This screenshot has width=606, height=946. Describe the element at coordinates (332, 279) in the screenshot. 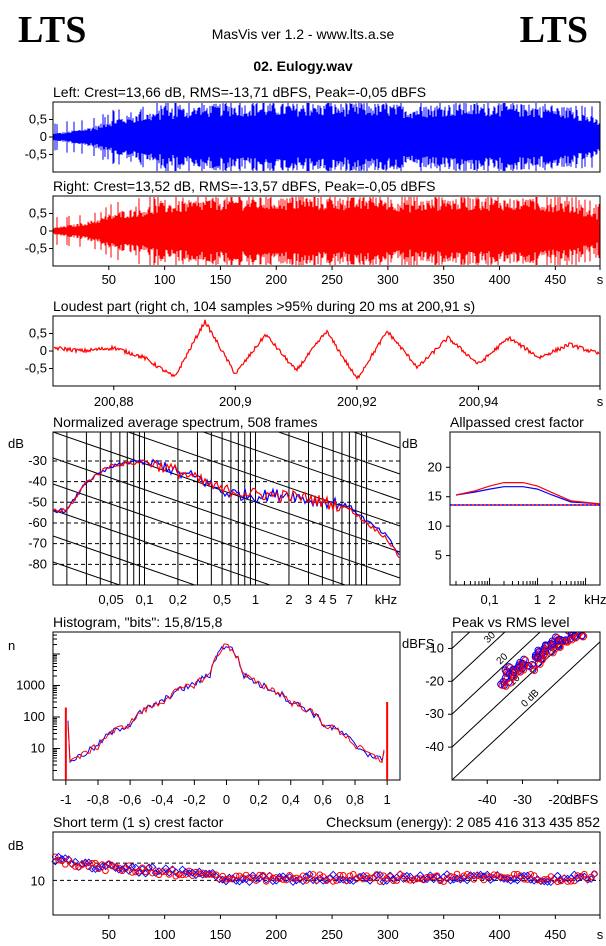

I see `right-waveform-xtick-label: 250` at that location.